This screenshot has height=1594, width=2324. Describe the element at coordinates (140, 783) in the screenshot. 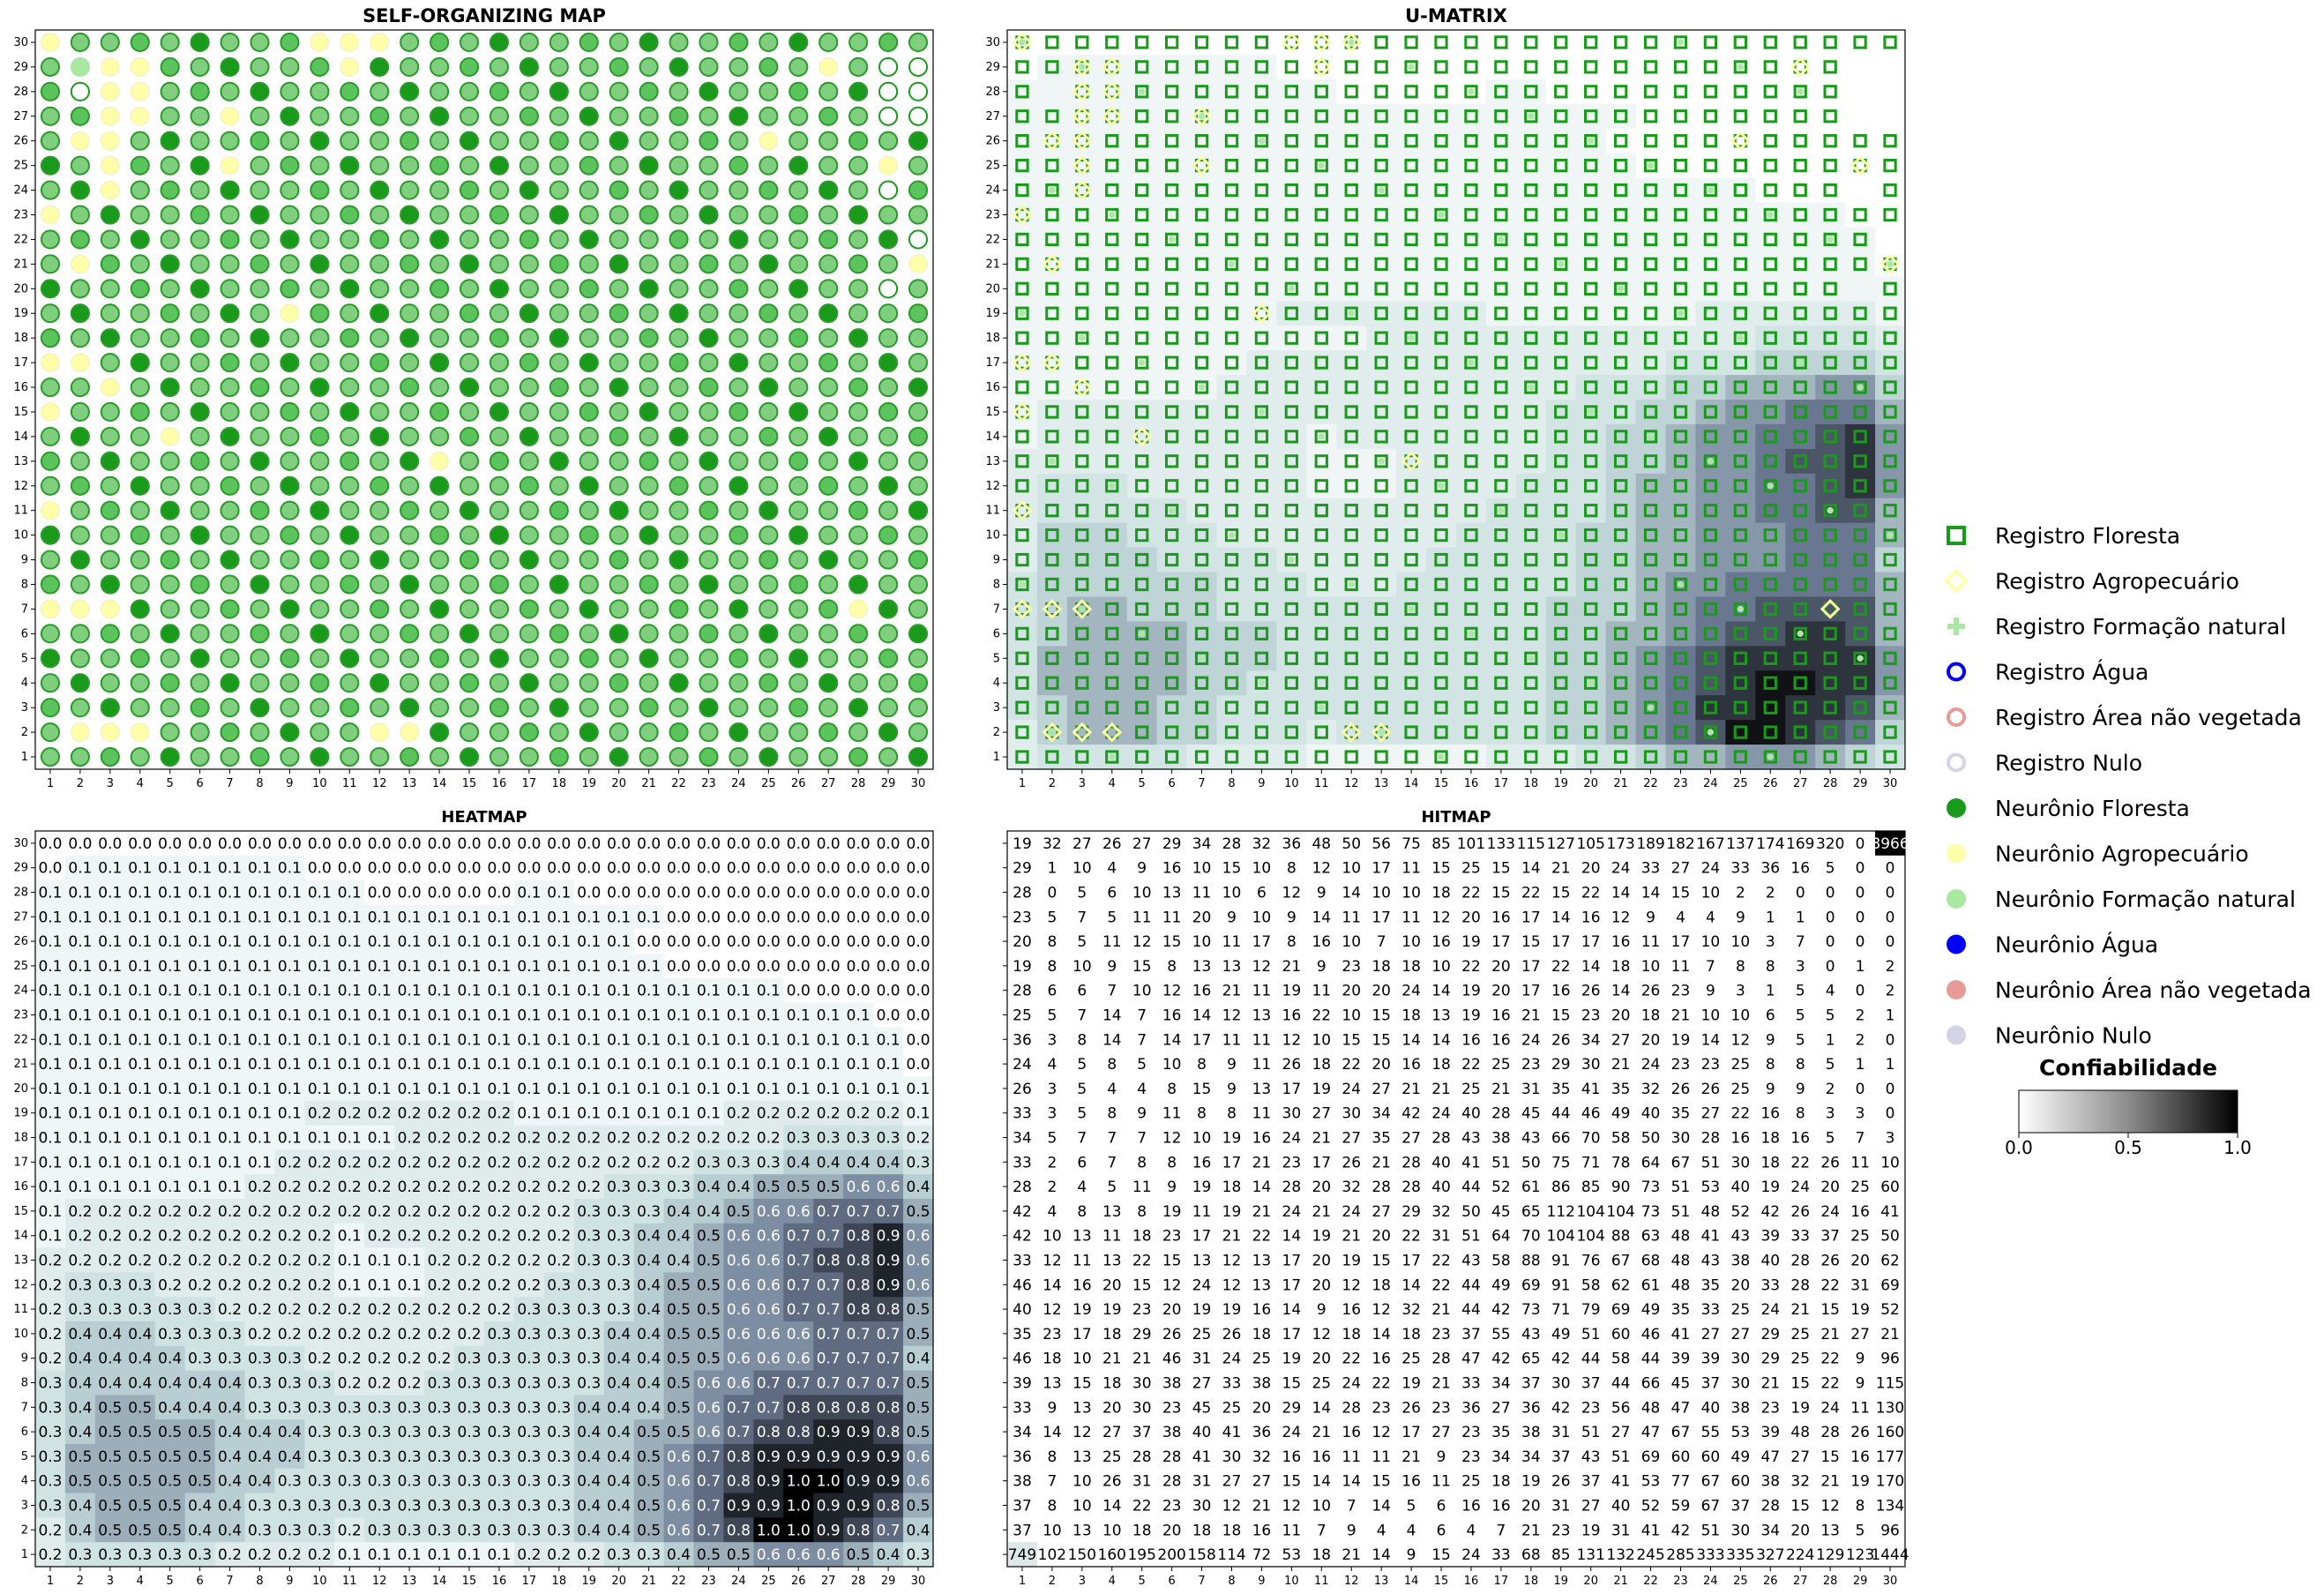

I see `som-x-tick-label: 4` at that location.